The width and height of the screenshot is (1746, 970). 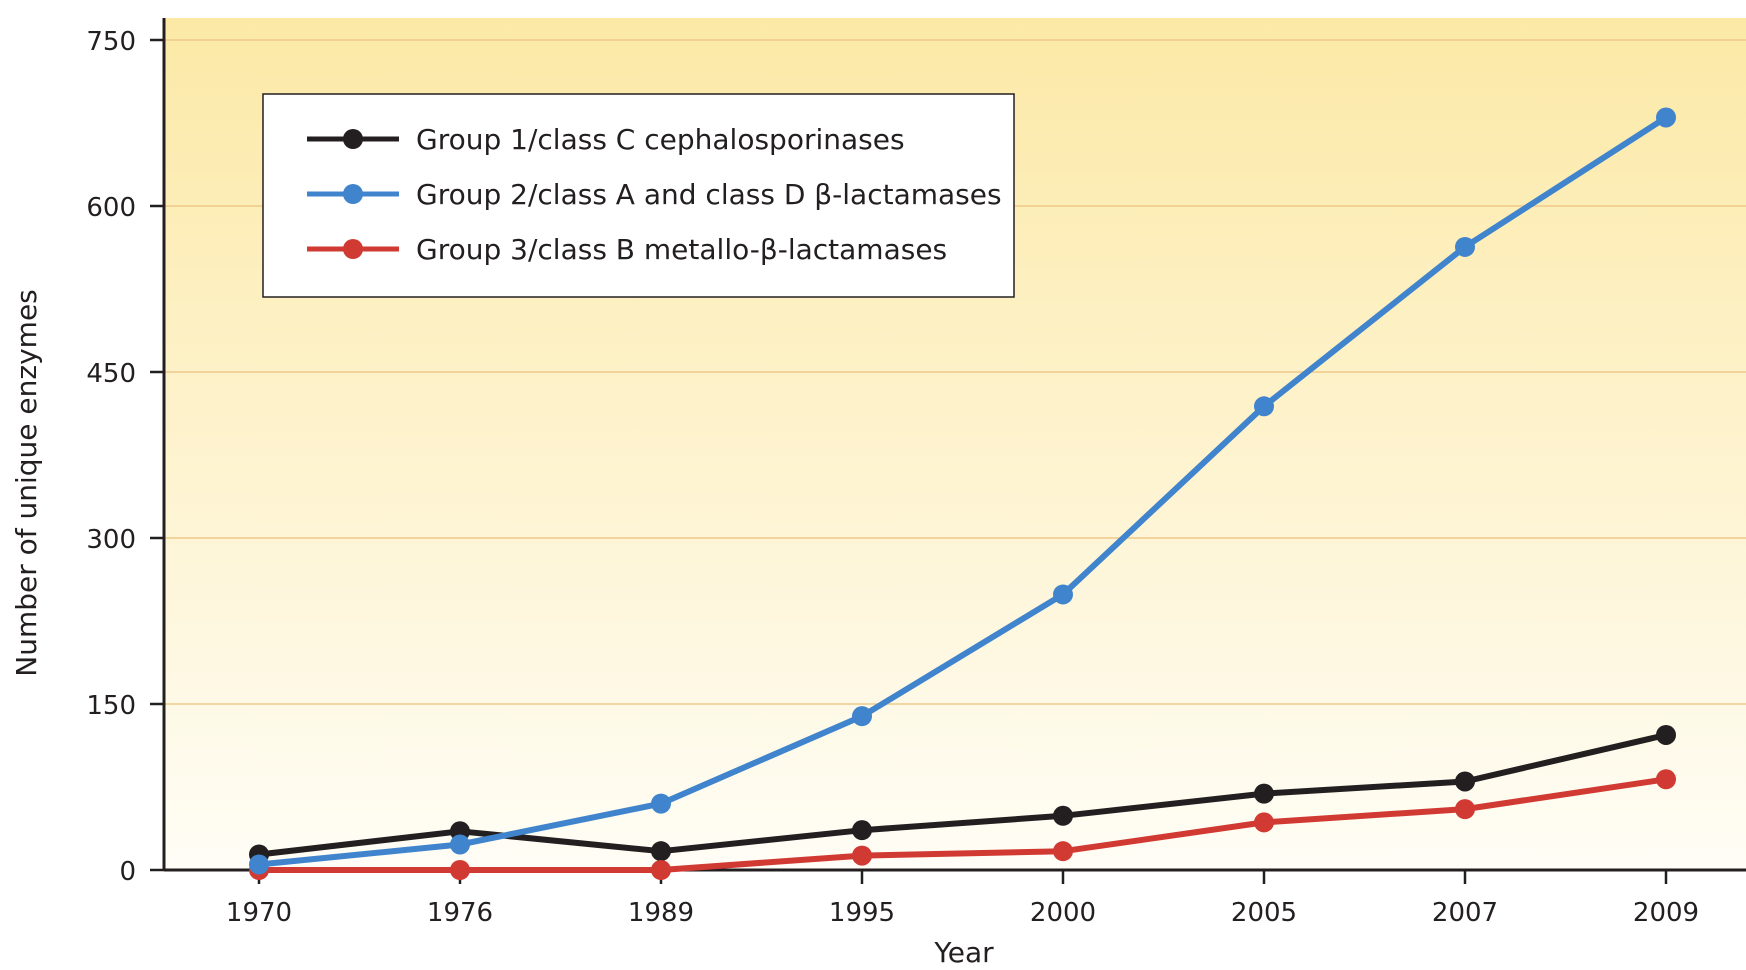 I want to click on legend-entry-group-2: Group 2/class A and class D β-lactamases, so click(x=654, y=194).